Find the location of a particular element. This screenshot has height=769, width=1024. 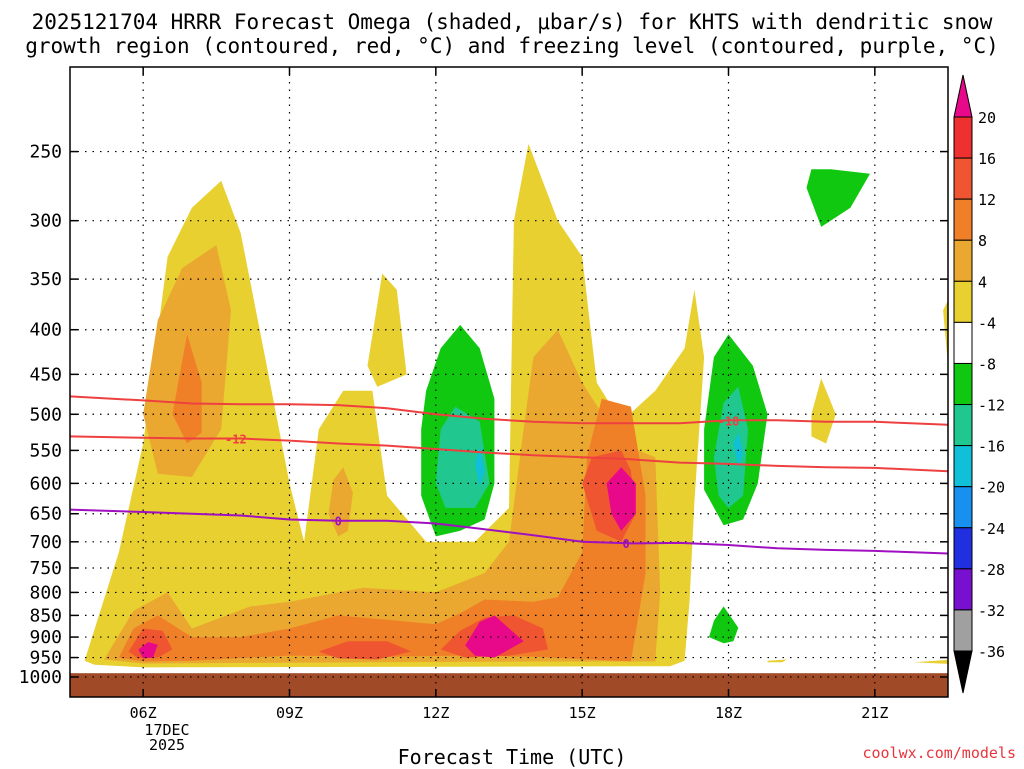

x-axis-title: Forecast Time (UTC) is located at coordinates (512, 757).